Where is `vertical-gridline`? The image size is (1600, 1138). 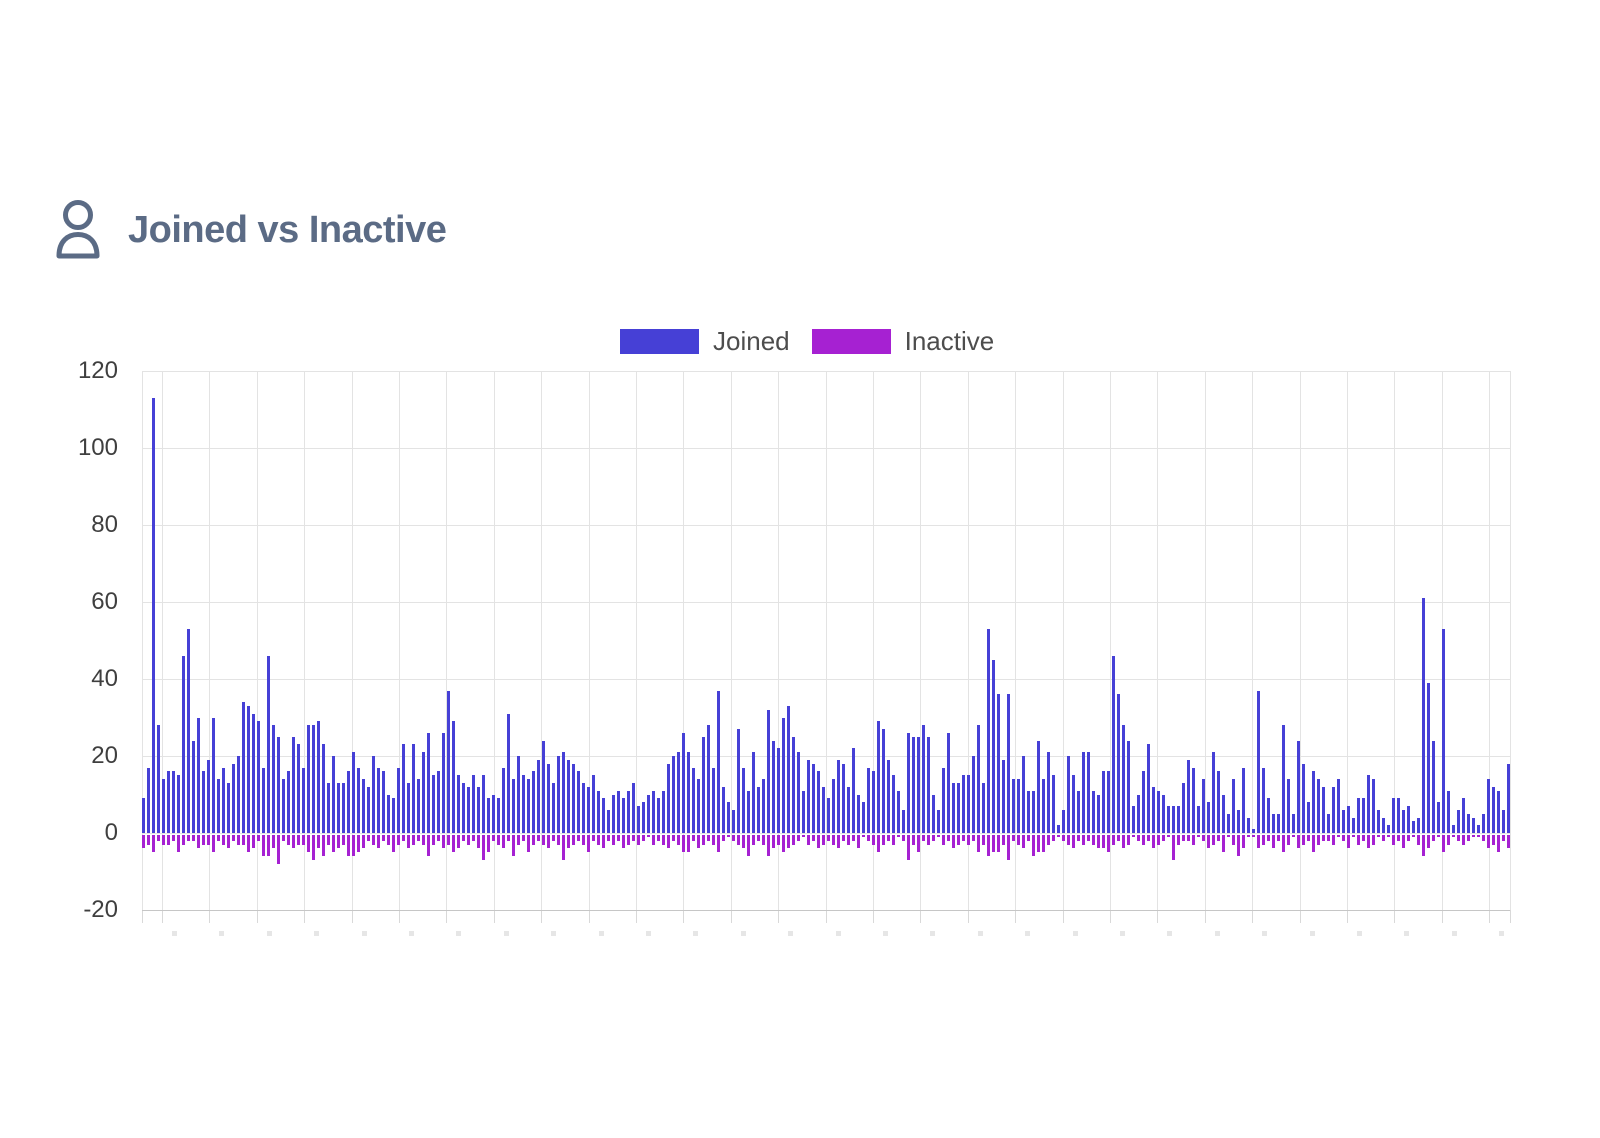
vertical-gridline is located at coordinates (779, 640).